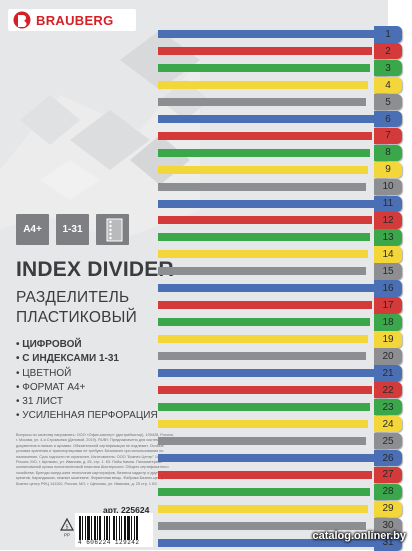 The image size is (412, 551). I want to click on index-tab-25: 25, so click(388, 441).